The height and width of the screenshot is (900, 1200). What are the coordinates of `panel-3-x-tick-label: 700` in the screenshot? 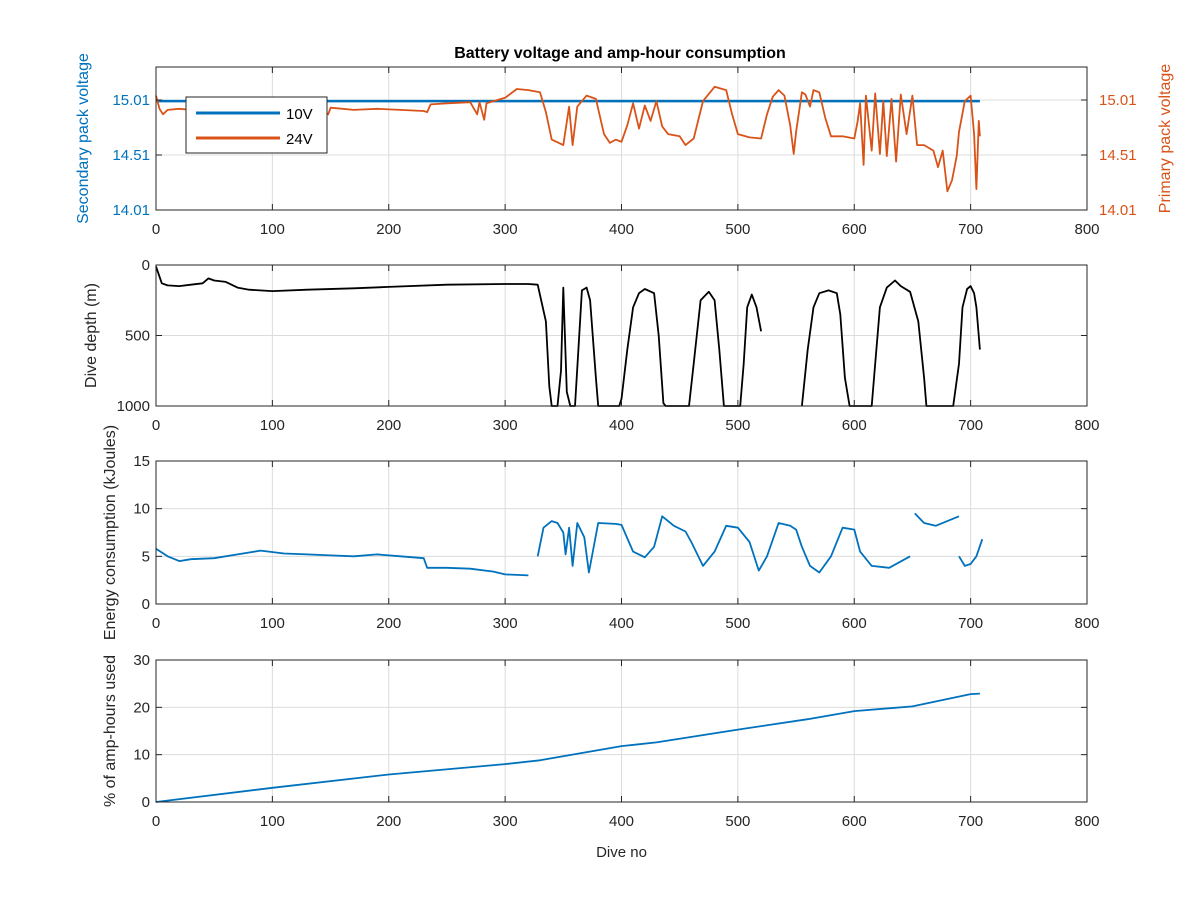 It's located at (970, 623).